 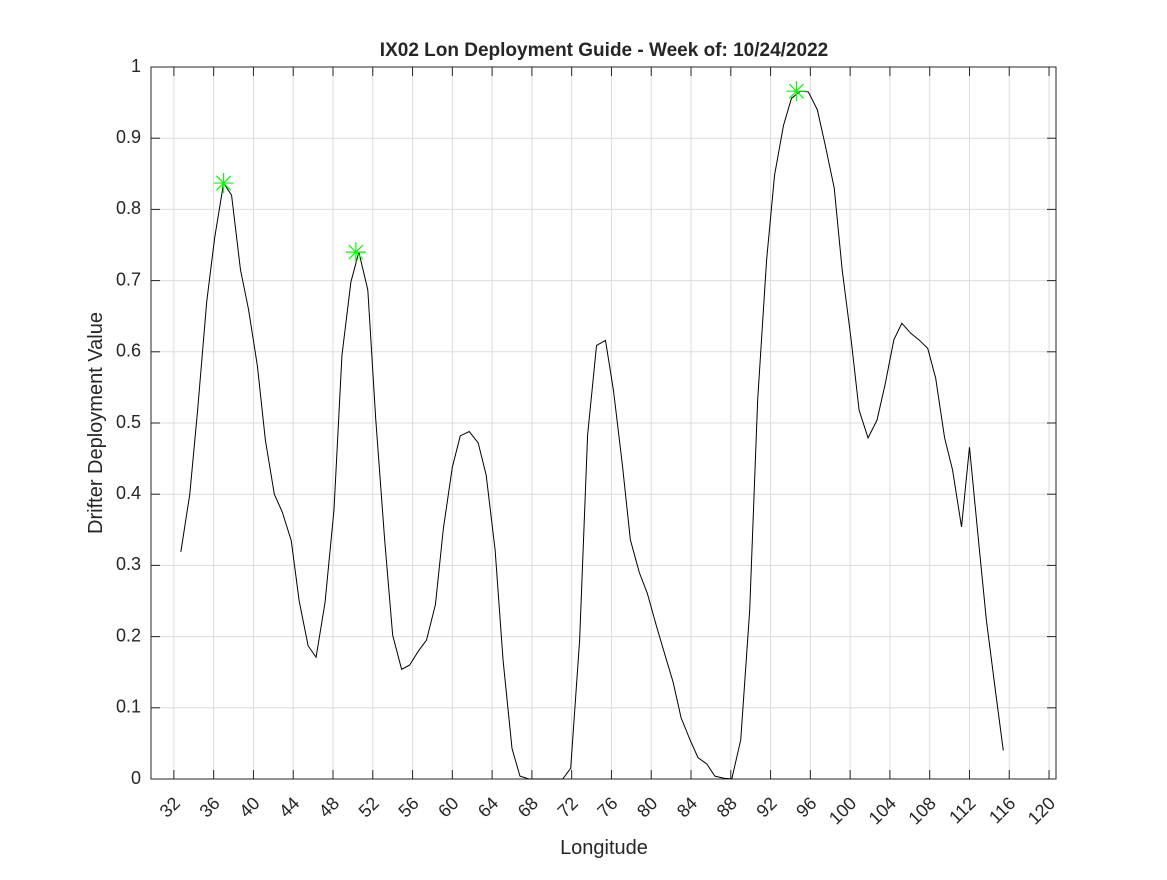 What do you see at coordinates (136, 66) in the screenshot?
I see `y-tick-label: 1` at bounding box center [136, 66].